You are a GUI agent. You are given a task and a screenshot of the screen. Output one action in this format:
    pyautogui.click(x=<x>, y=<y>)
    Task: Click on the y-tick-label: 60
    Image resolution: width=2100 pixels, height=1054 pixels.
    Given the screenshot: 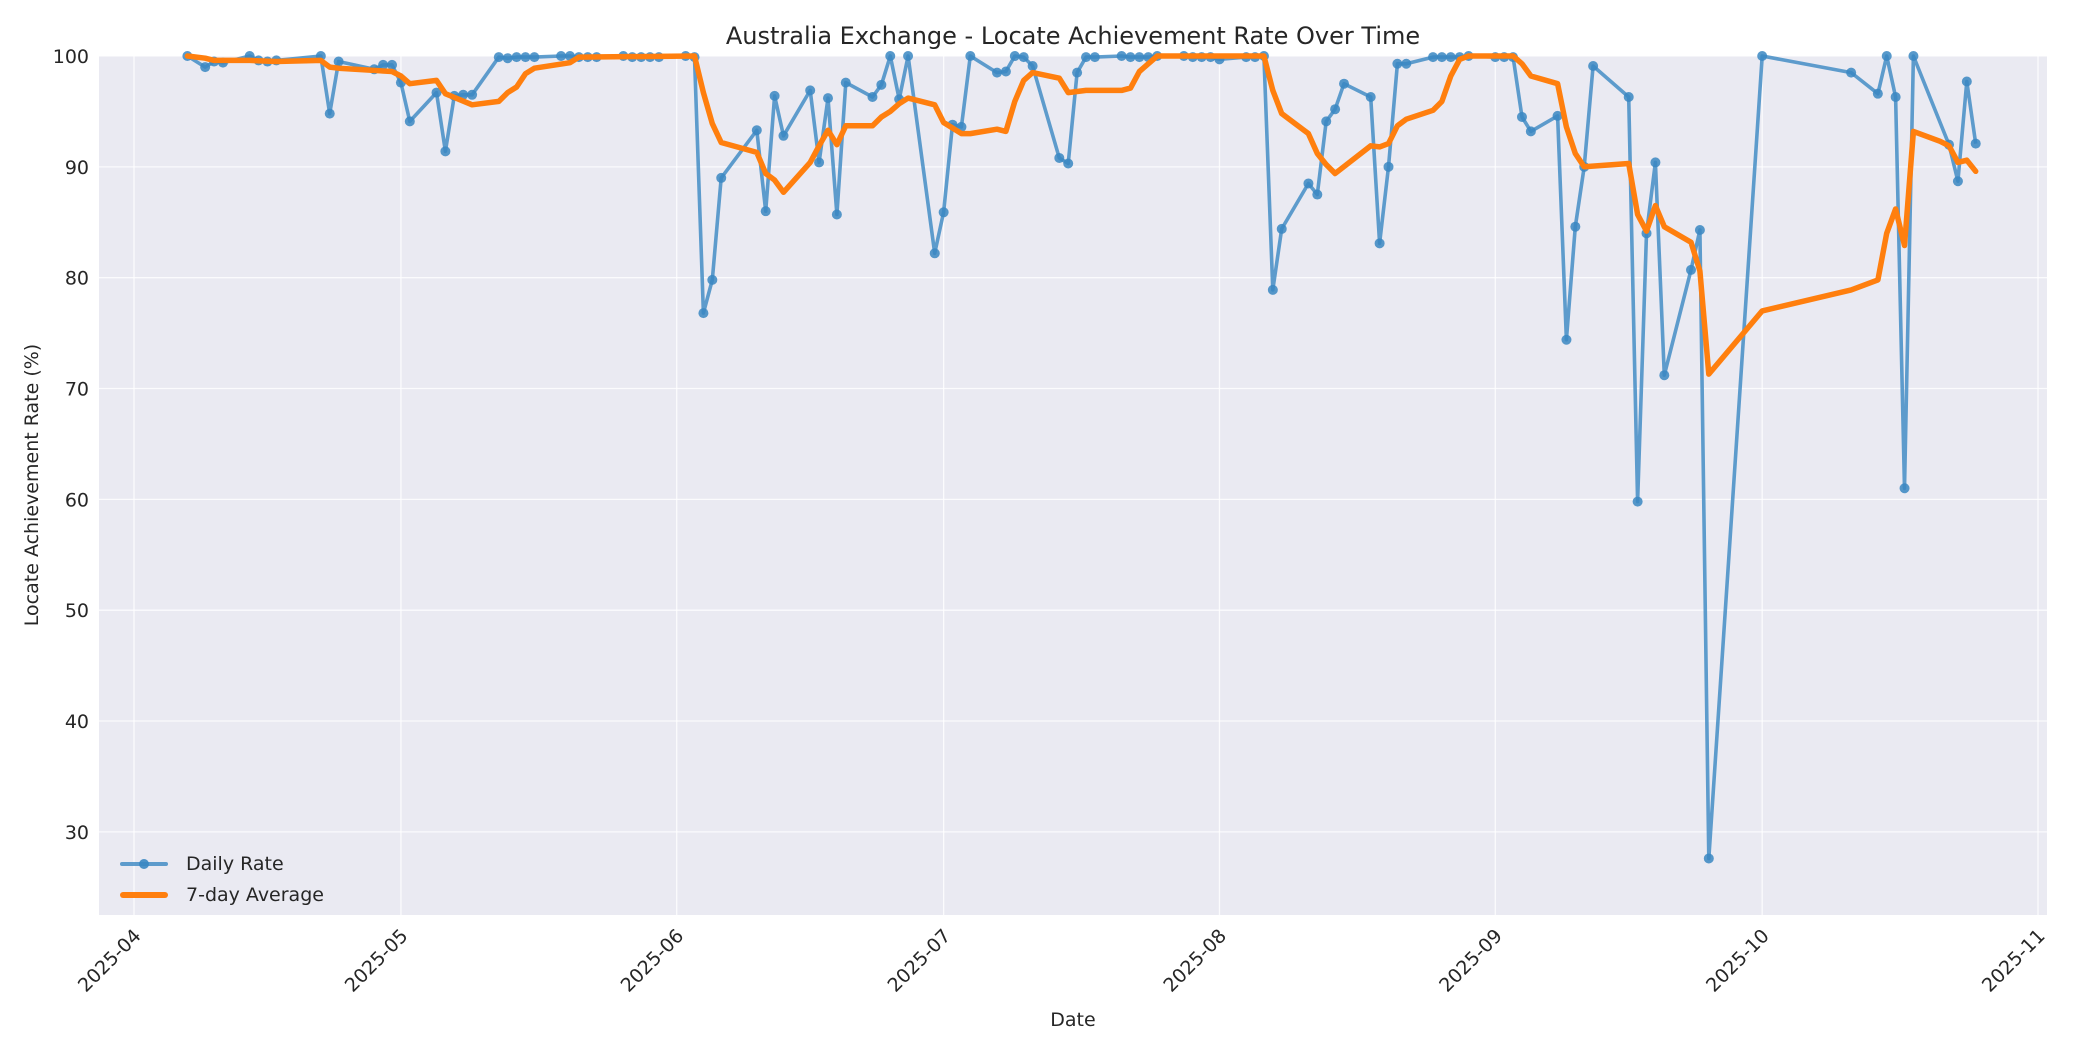 What is the action you would take?
    pyautogui.click(x=77, y=500)
    